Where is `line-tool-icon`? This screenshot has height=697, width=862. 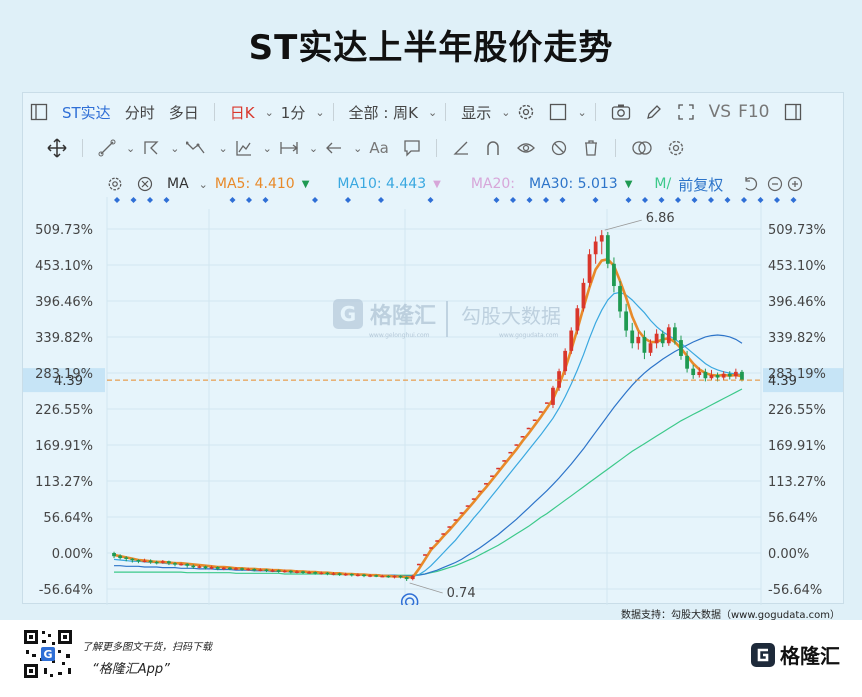
line-tool-icon is located at coordinates (107, 148).